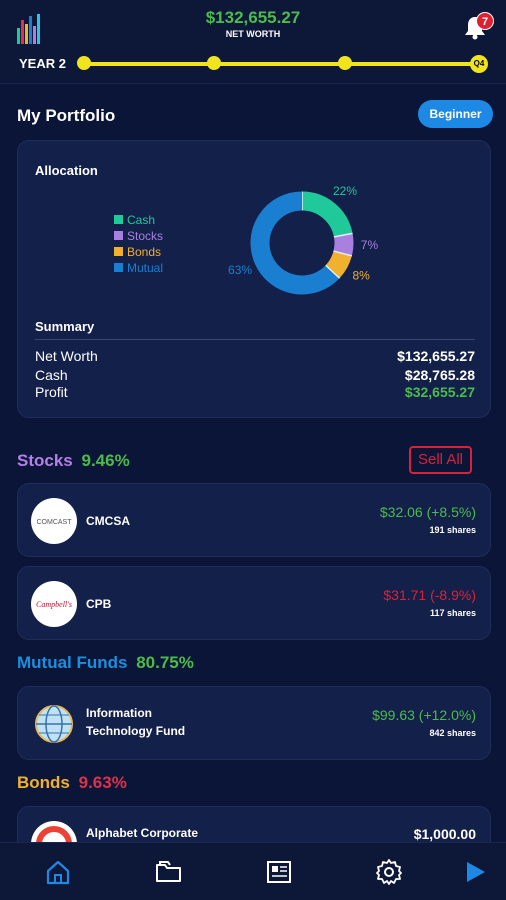 The height and width of the screenshot is (900, 506). I want to click on allocation-legend: Cash Stocks Bonds Mutual, so click(138, 244).